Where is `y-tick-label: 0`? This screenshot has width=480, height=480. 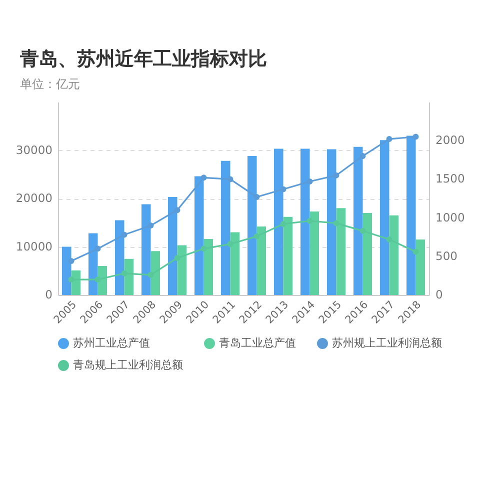
y-tick-label: 0 is located at coordinates (48, 295).